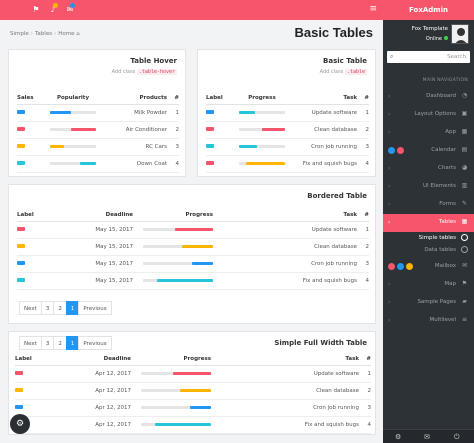  What do you see at coordinates (285, 281) in the screenshot?
I see `task-cell: Fix and squish bugs` at bounding box center [285, 281].